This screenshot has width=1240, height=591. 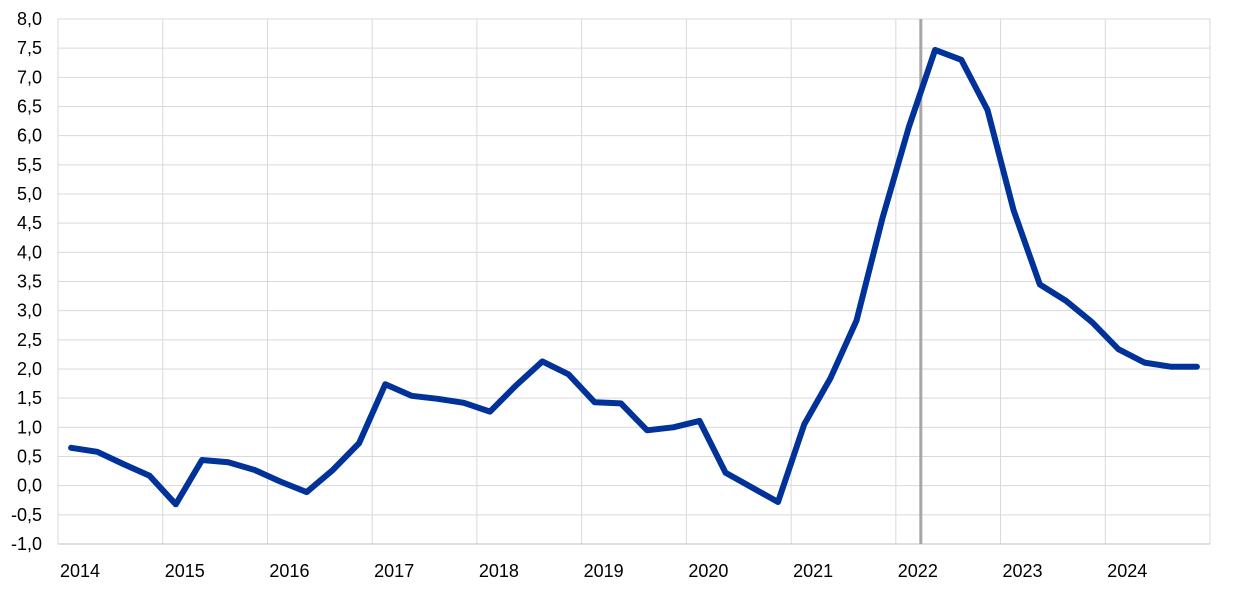 I want to click on x-tick-label: 2021, so click(x=813, y=571).